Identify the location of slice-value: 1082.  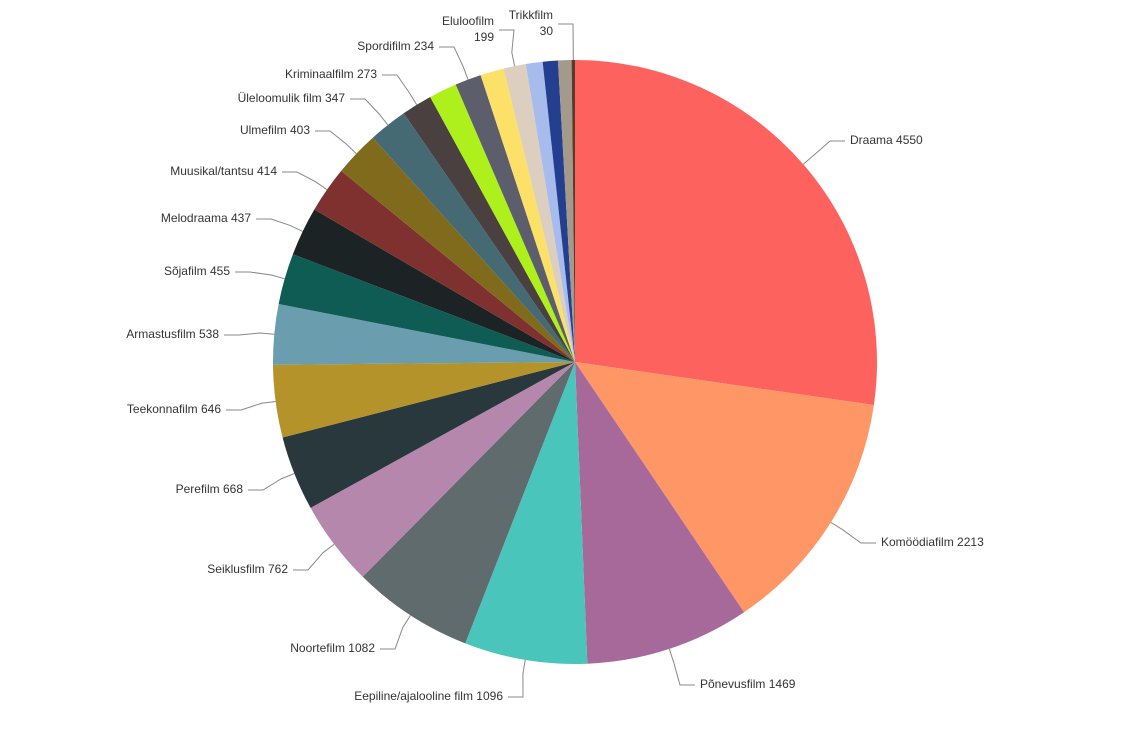
(361, 648).